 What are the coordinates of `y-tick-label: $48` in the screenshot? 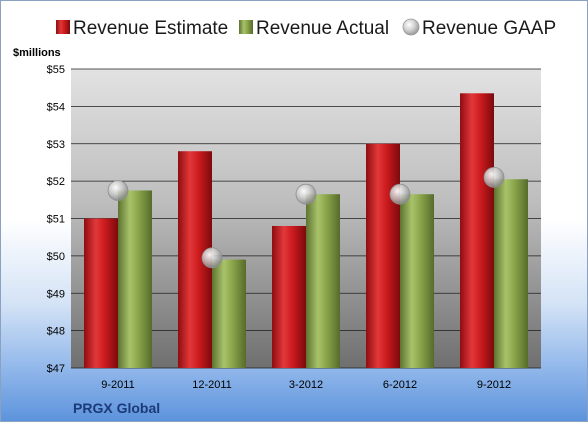 It's located at (56, 332).